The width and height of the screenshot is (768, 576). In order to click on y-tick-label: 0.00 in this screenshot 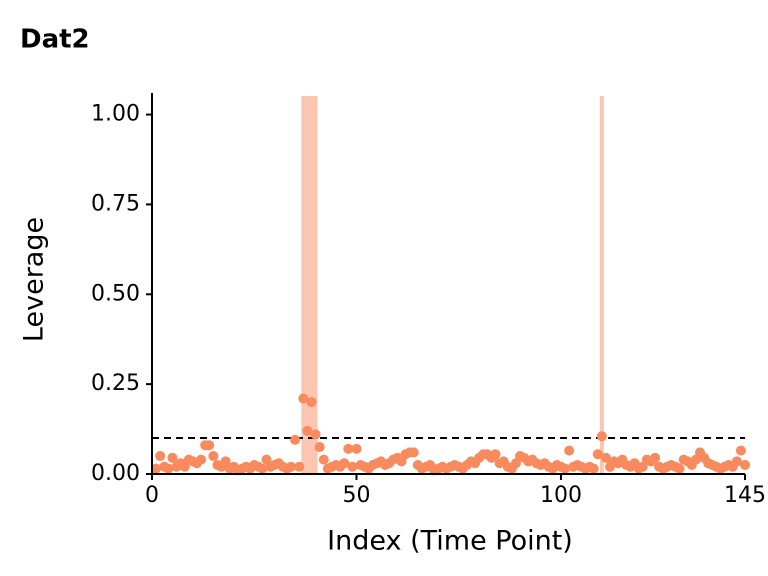, I will do `click(115, 473)`.